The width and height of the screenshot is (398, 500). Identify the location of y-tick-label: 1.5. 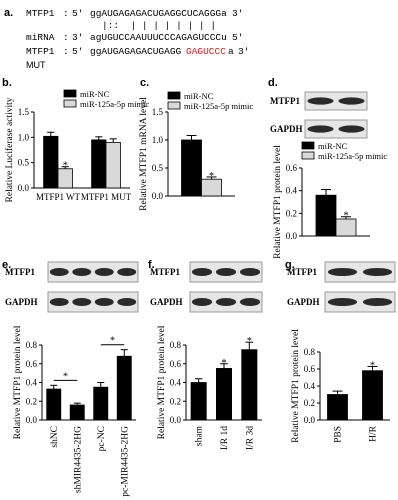
(158, 112).